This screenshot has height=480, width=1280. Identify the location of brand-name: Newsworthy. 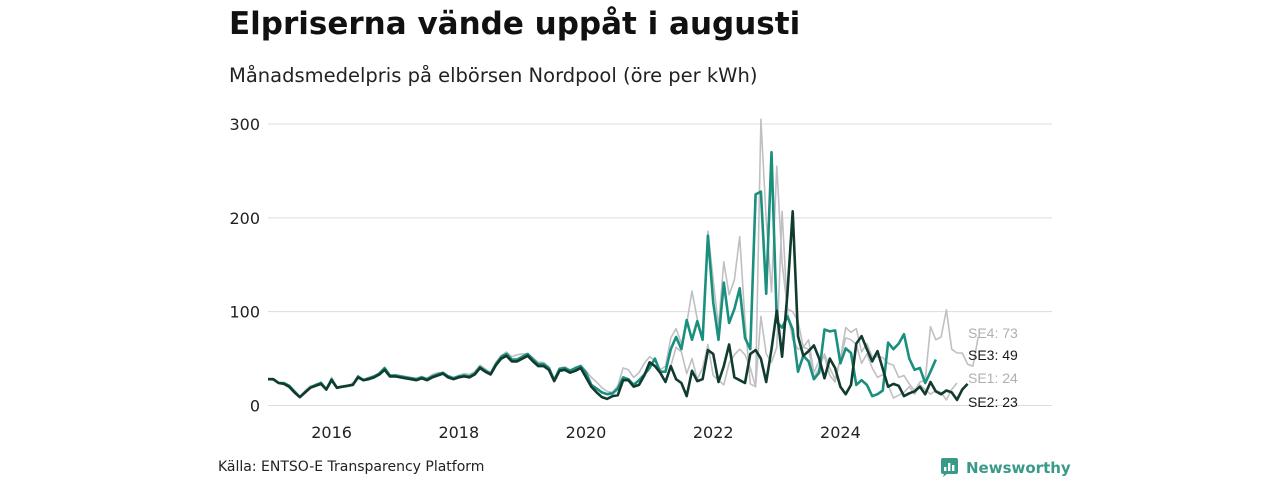
(1018, 467).